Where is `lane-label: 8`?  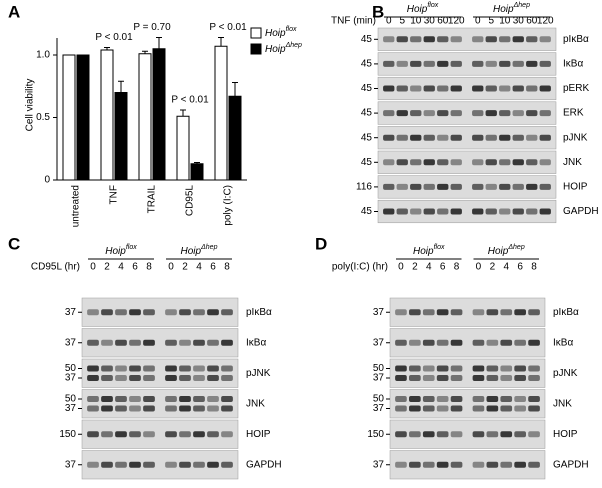
lane-label: 8 is located at coordinates (534, 267).